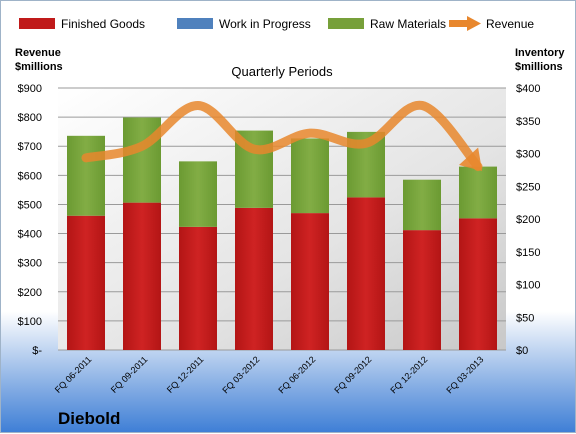 The width and height of the screenshot is (576, 434). I want to click on x-tick-label: FQ 09-2012, so click(352, 374).